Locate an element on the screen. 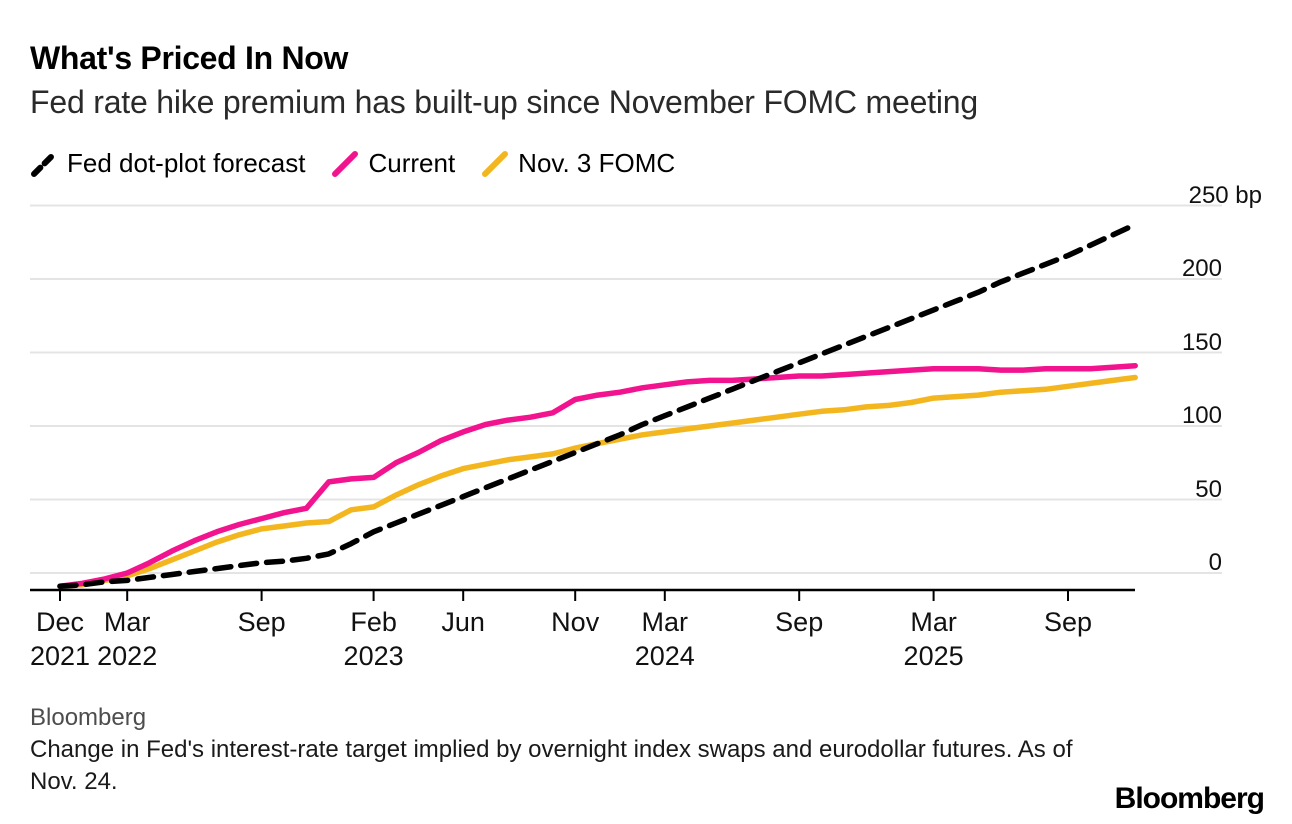  y-tick-label: 50 is located at coordinates (1208, 489).